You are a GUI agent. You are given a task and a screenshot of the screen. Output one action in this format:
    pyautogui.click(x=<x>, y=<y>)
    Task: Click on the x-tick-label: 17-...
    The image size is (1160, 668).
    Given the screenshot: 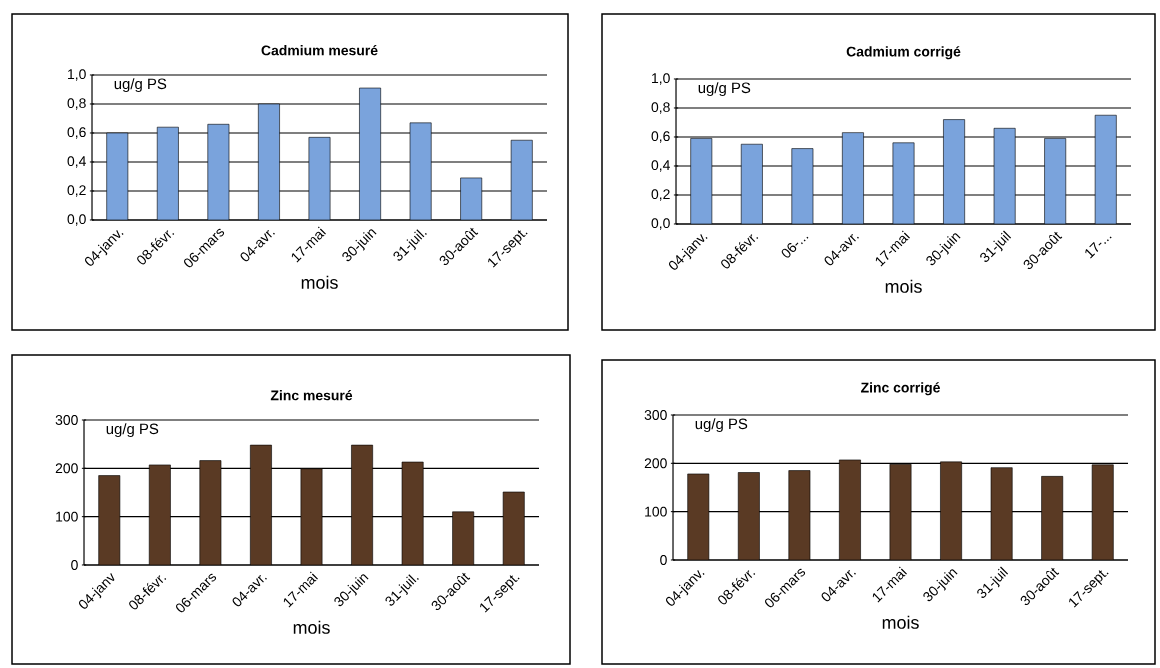 What is the action you would take?
    pyautogui.click(x=1098, y=247)
    